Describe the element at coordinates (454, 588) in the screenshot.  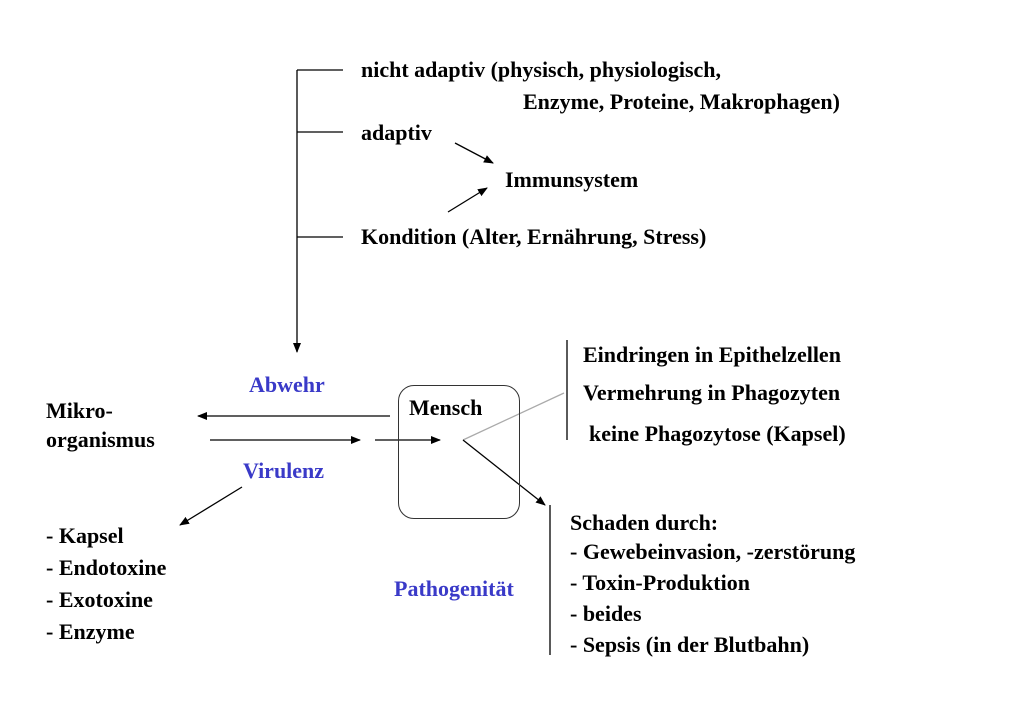
I see `pathogenicity-label: Pathogenität` at that location.